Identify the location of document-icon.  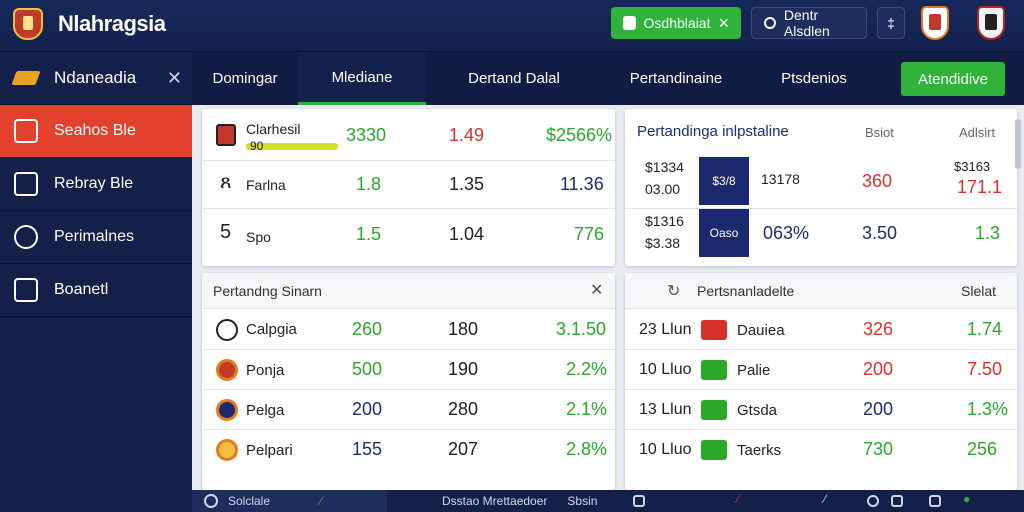
(629, 23).